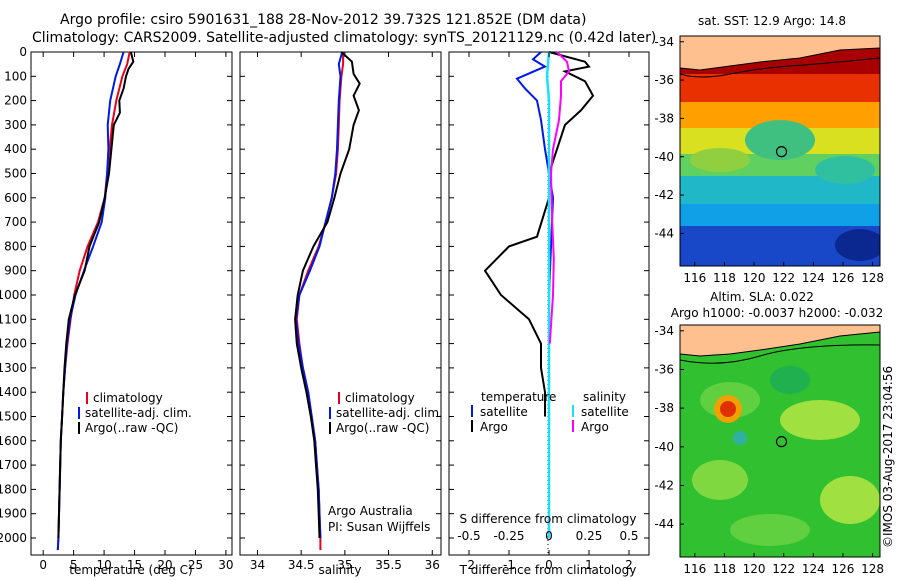  What do you see at coordinates (432, 565) in the screenshot?
I see `x-tick-label: 36` at bounding box center [432, 565].